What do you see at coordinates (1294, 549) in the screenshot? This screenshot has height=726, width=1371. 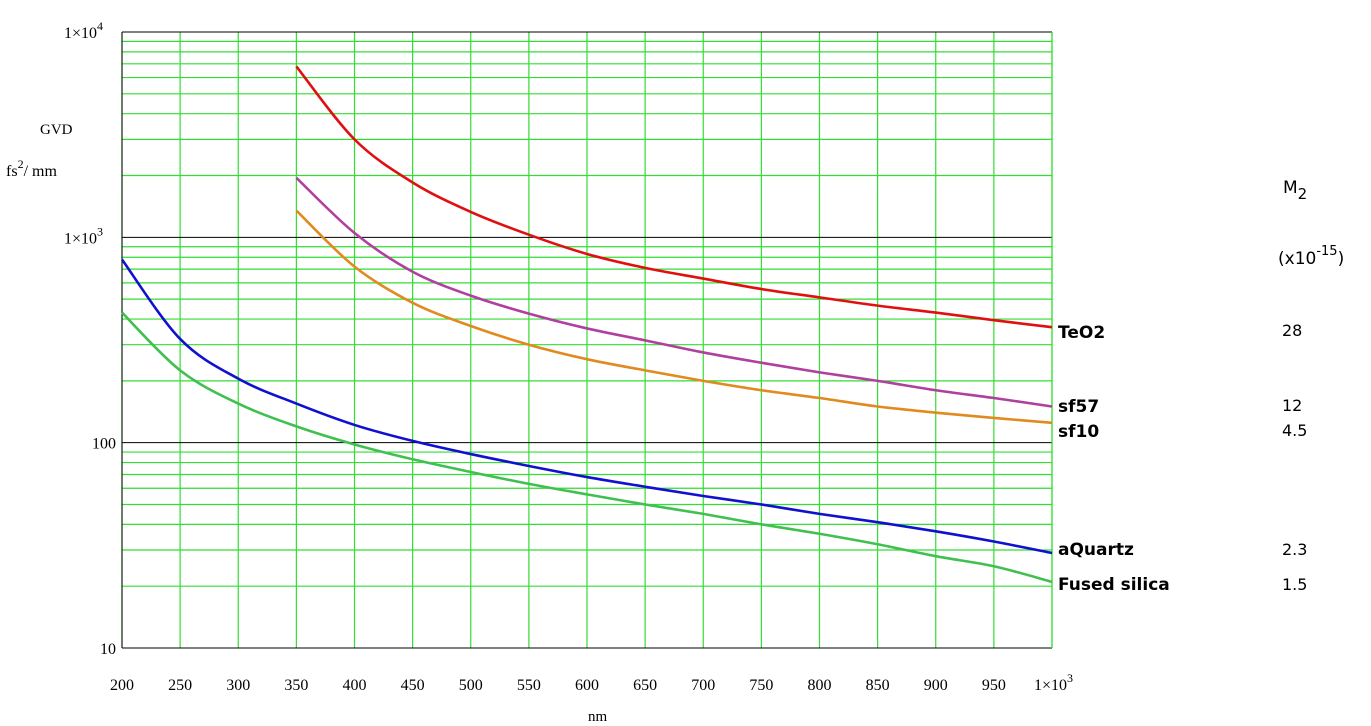 I see `m2-value-aquartz: 2.3` at bounding box center [1294, 549].